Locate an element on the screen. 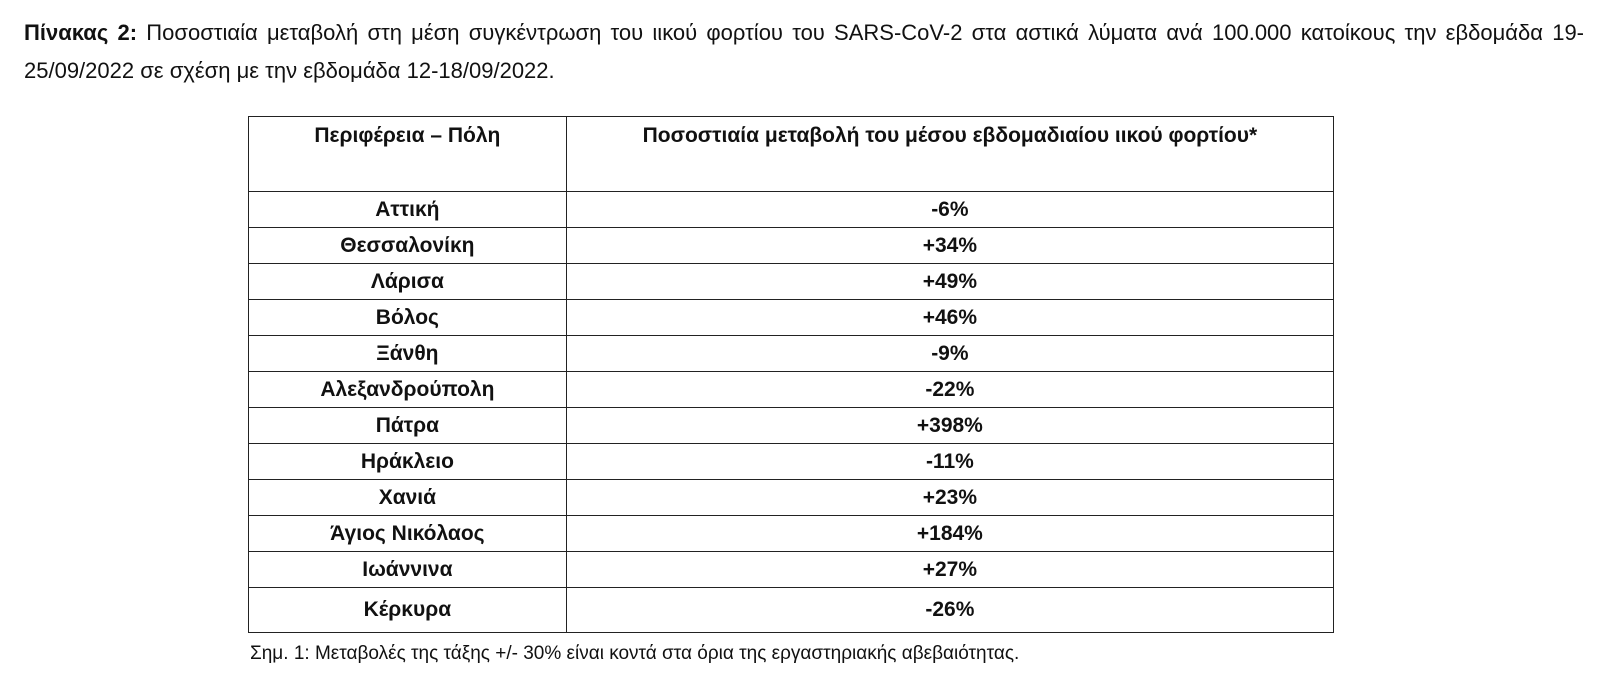 The image size is (1600, 686). change-cell: +398% is located at coordinates (950, 425).